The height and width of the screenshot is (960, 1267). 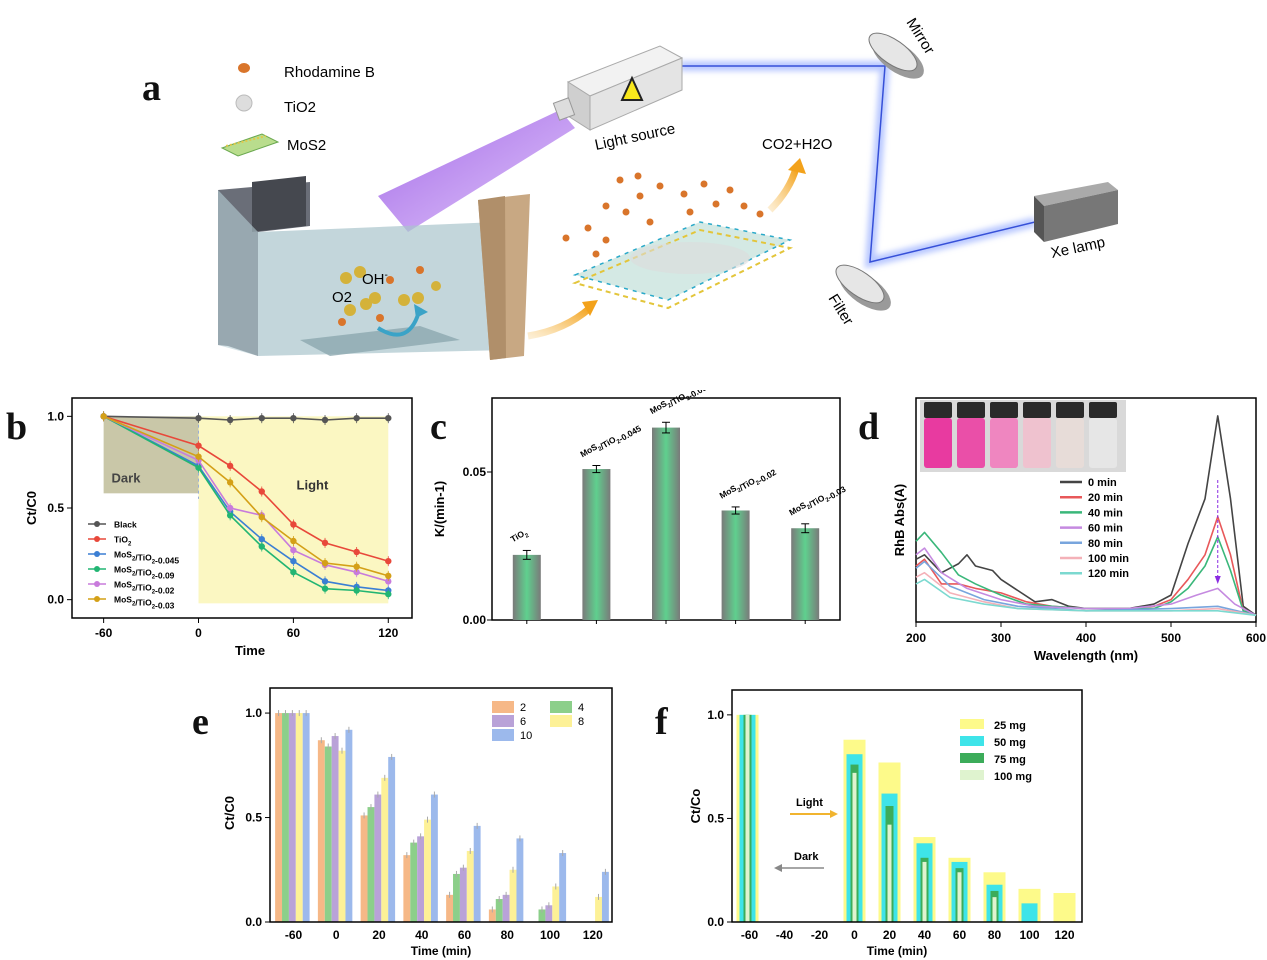 I want to click on y-tick-label: 0.00, so click(x=475, y=620).